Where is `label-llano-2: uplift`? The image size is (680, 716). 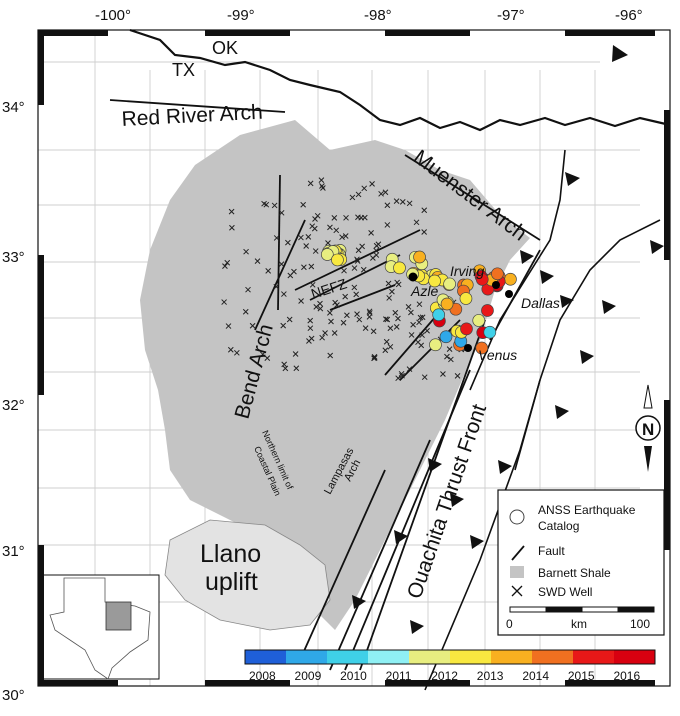 label-llano-2: uplift is located at coordinates (231, 582).